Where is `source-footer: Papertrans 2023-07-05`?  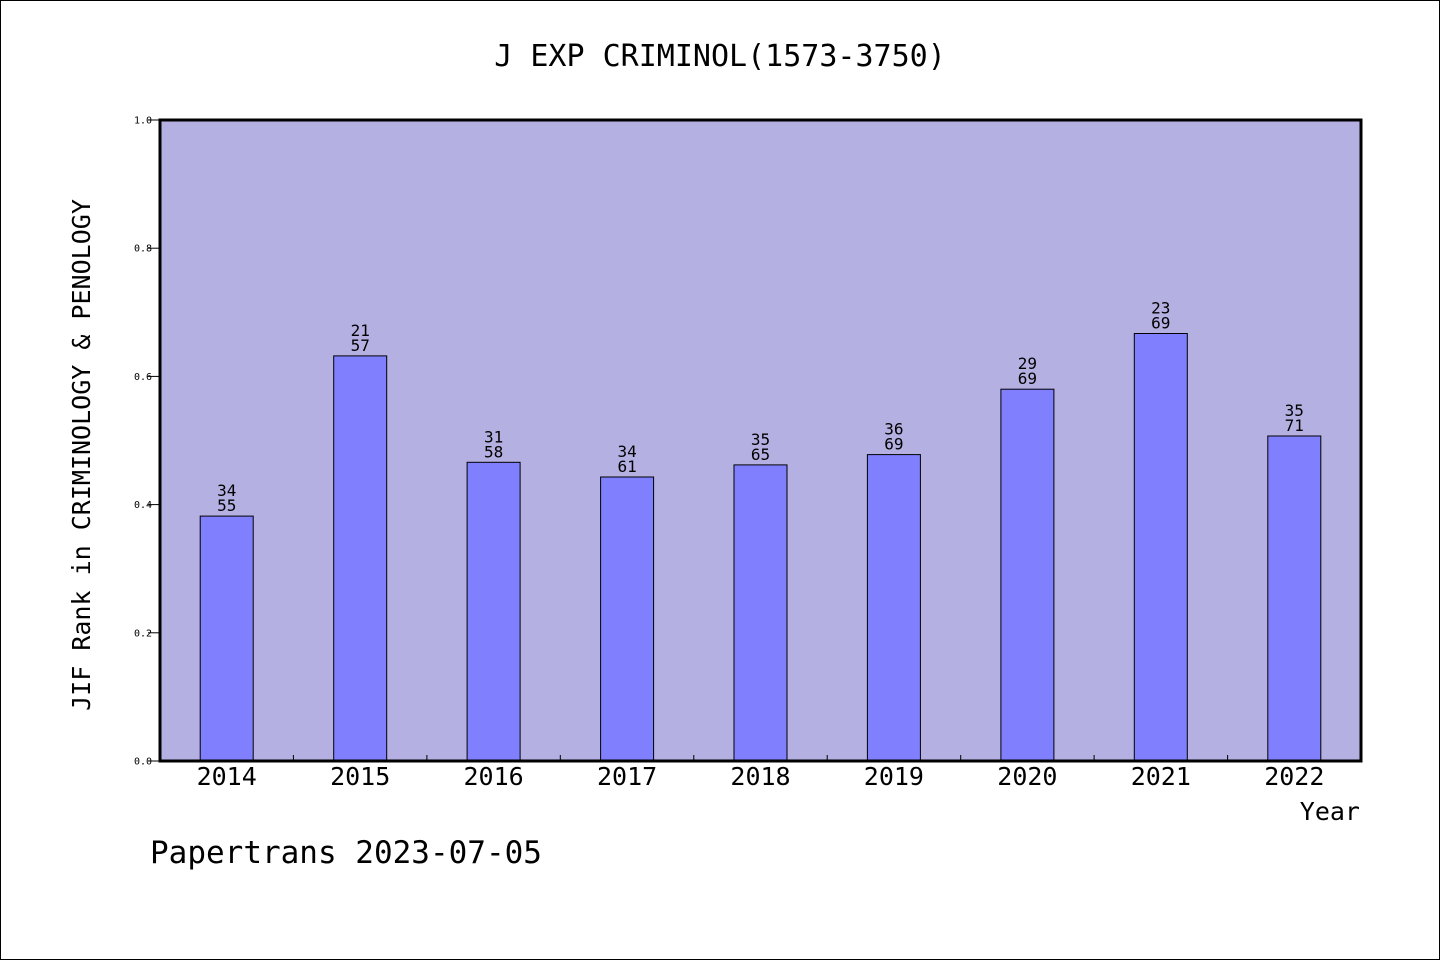
source-footer: Papertrans 2023-07-05 is located at coordinates (346, 853).